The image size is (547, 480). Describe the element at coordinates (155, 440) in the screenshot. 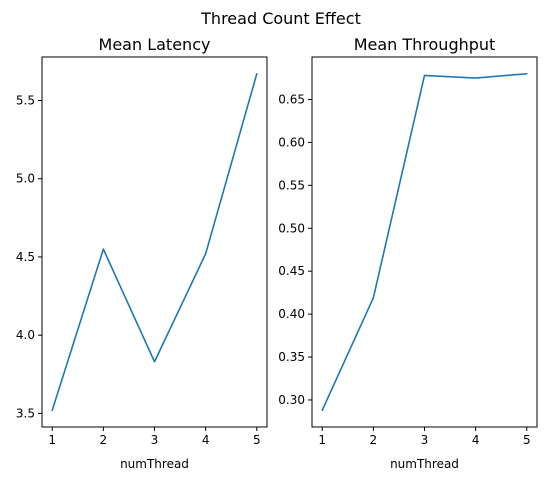

I see `latency-x-tick-label: 3` at that location.